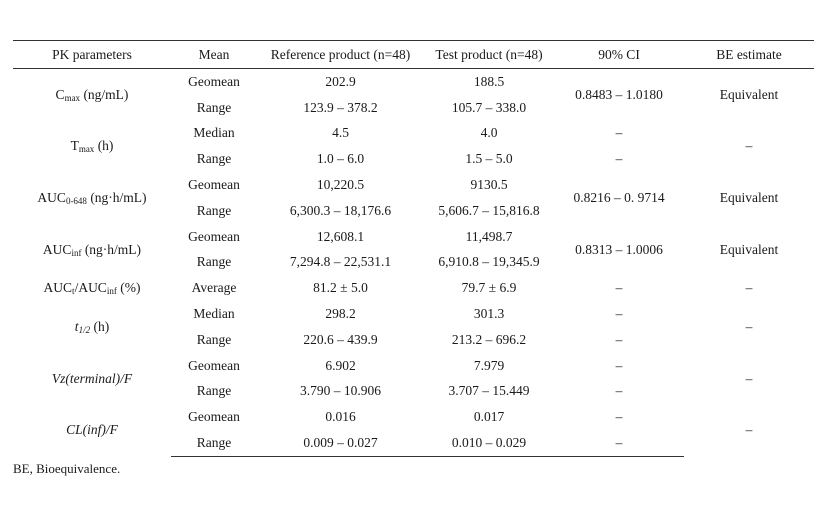 Image resolution: width=827 pixels, height=520 pixels. What do you see at coordinates (489, 417) in the screenshot?
I see `cell-test: 0.017` at bounding box center [489, 417].